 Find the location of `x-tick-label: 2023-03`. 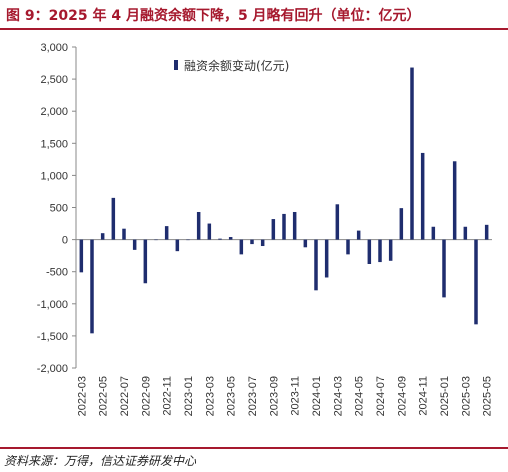

x-tick-label: 2023-03 is located at coordinates (210, 396).